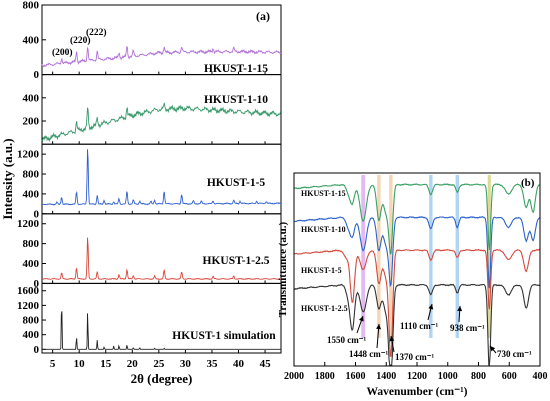 Image resolution: width=550 pixels, height=401 pixels. What do you see at coordinates (356, 376) in the screenshot?
I see `x-tick-label: 1600` at bounding box center [356, 376].